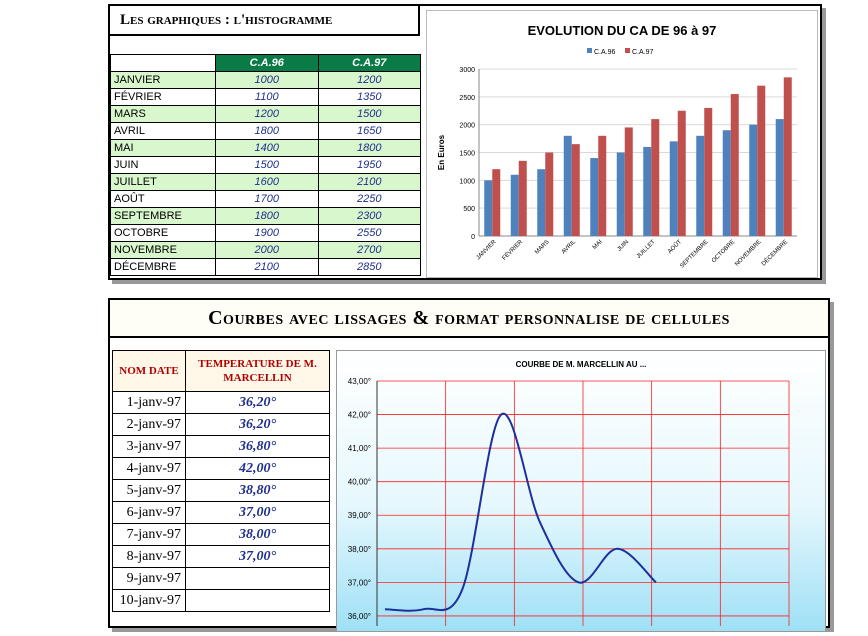  What do you see at coordinates (369, 80) in the screenshot?
I see `ca97-cell: 1200` at bounding box center [369, 80].